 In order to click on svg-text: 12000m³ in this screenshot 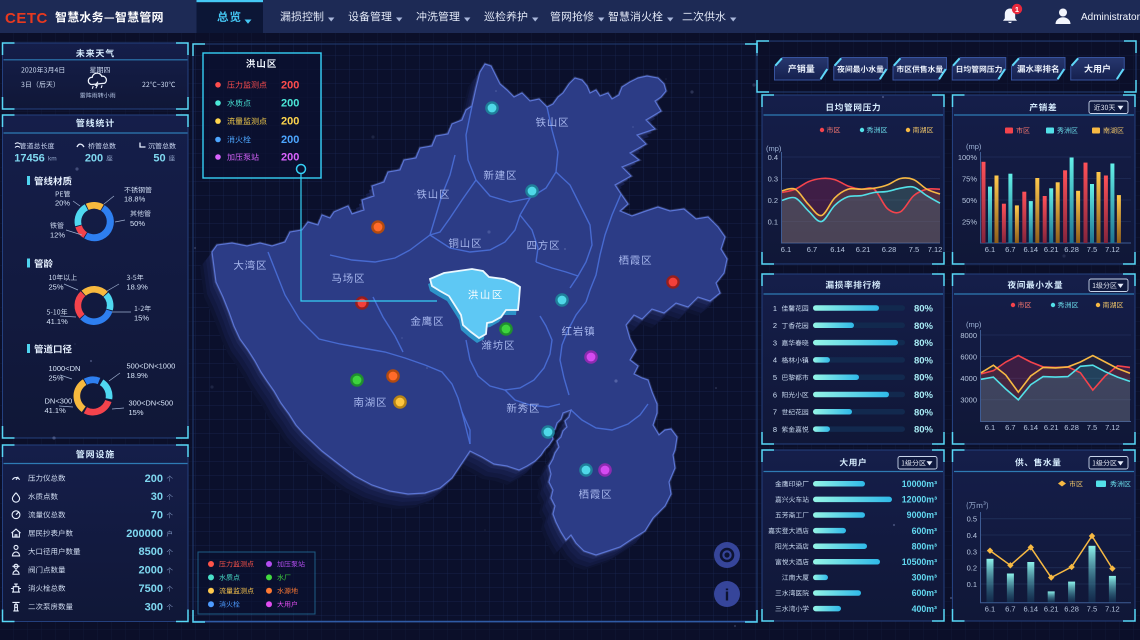, I will do `click(919, 500)`.